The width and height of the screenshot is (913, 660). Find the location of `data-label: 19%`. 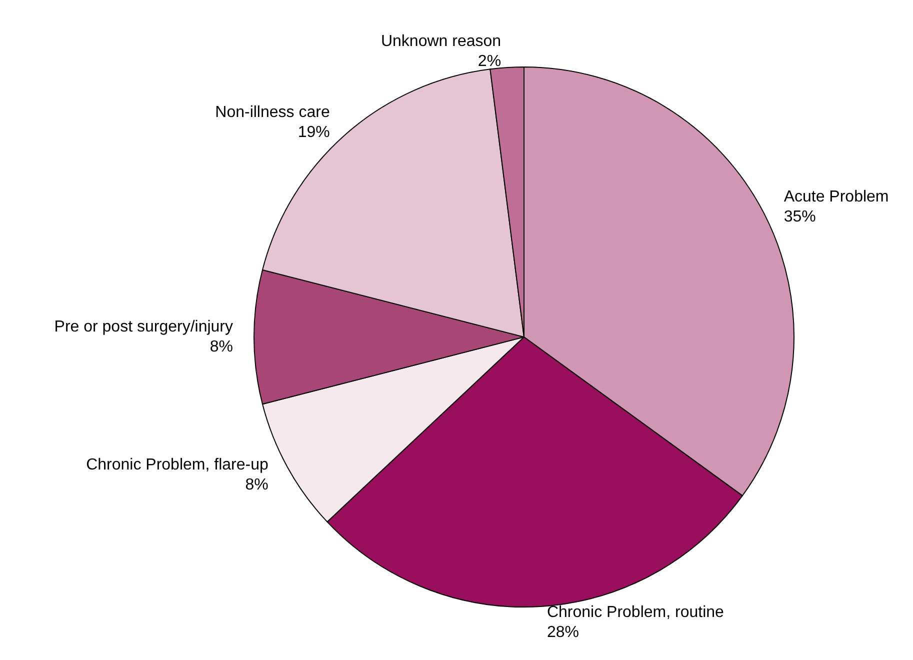

data-label: 19% is located at coordinates (314, 132).